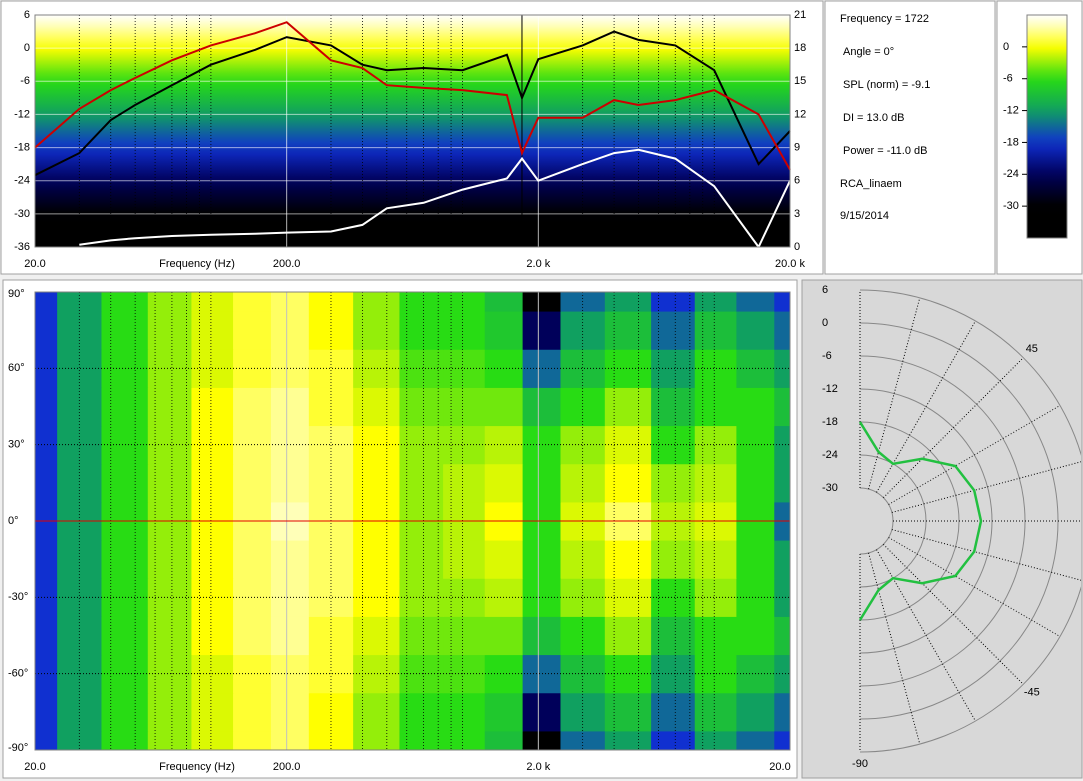  I want to click on info-di: DI = 13.0 dB, so click(873, 118).